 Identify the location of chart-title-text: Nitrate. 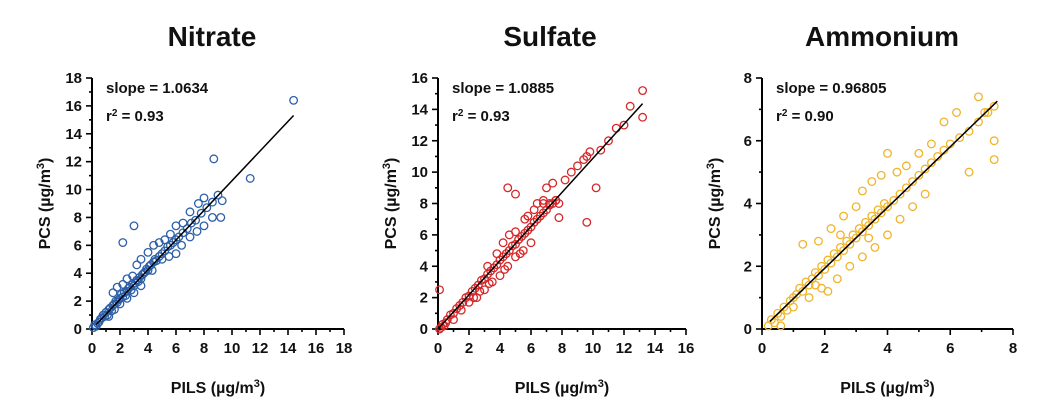
(212, 36).